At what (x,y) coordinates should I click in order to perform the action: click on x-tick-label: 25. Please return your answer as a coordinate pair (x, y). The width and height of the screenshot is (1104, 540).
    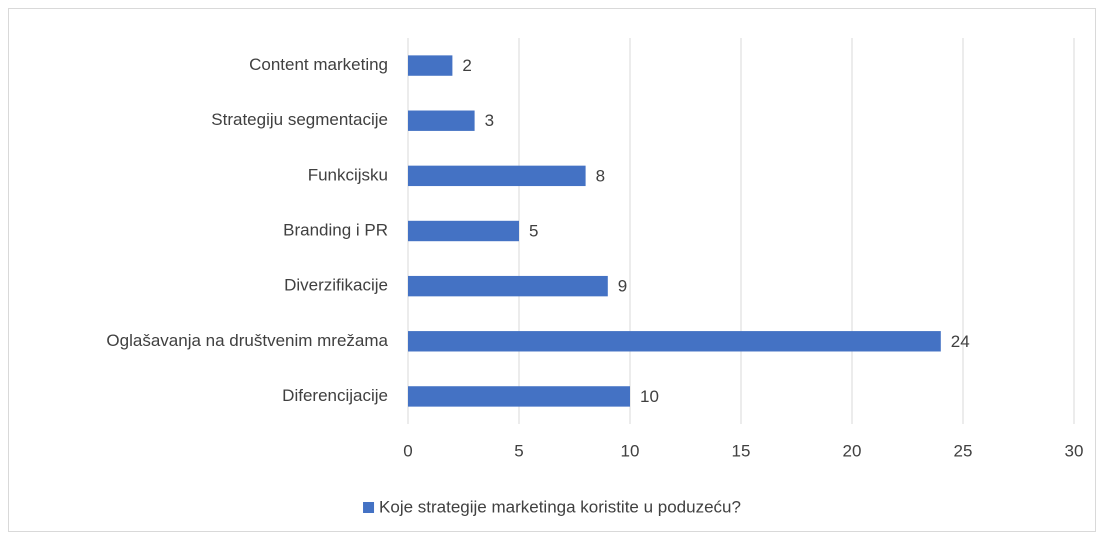
    Looking at the image, I should click on (963, 450).